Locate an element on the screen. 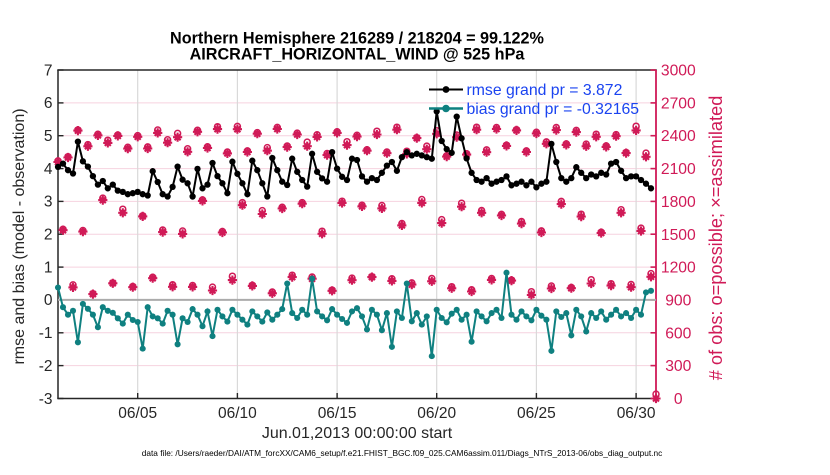  svg-text: 2 is located at coordinates (48, 235).